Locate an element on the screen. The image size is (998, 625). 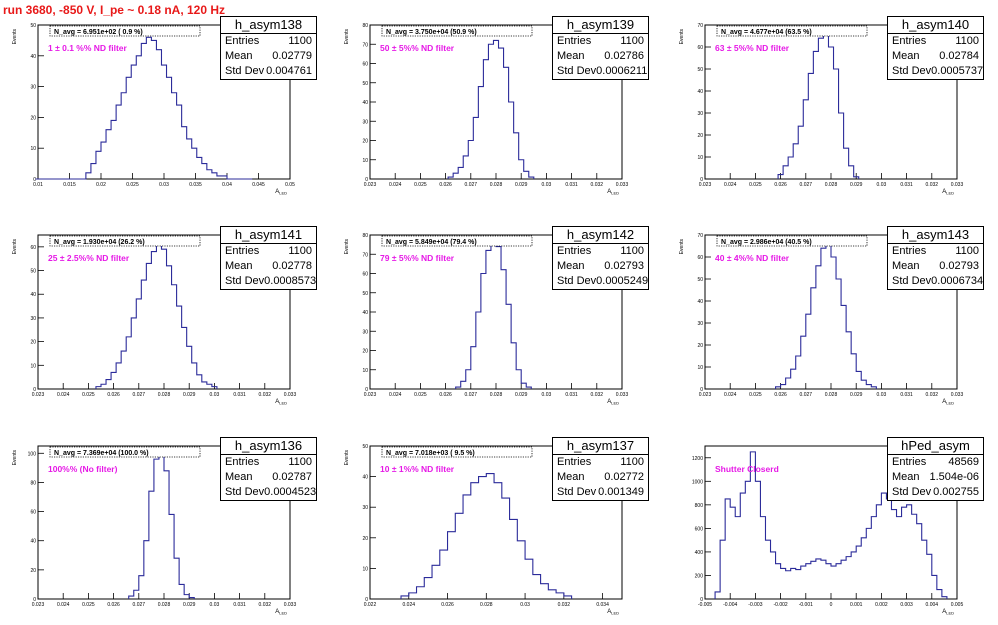
y-tick-label: 100 is located at coordinates (32, 454).